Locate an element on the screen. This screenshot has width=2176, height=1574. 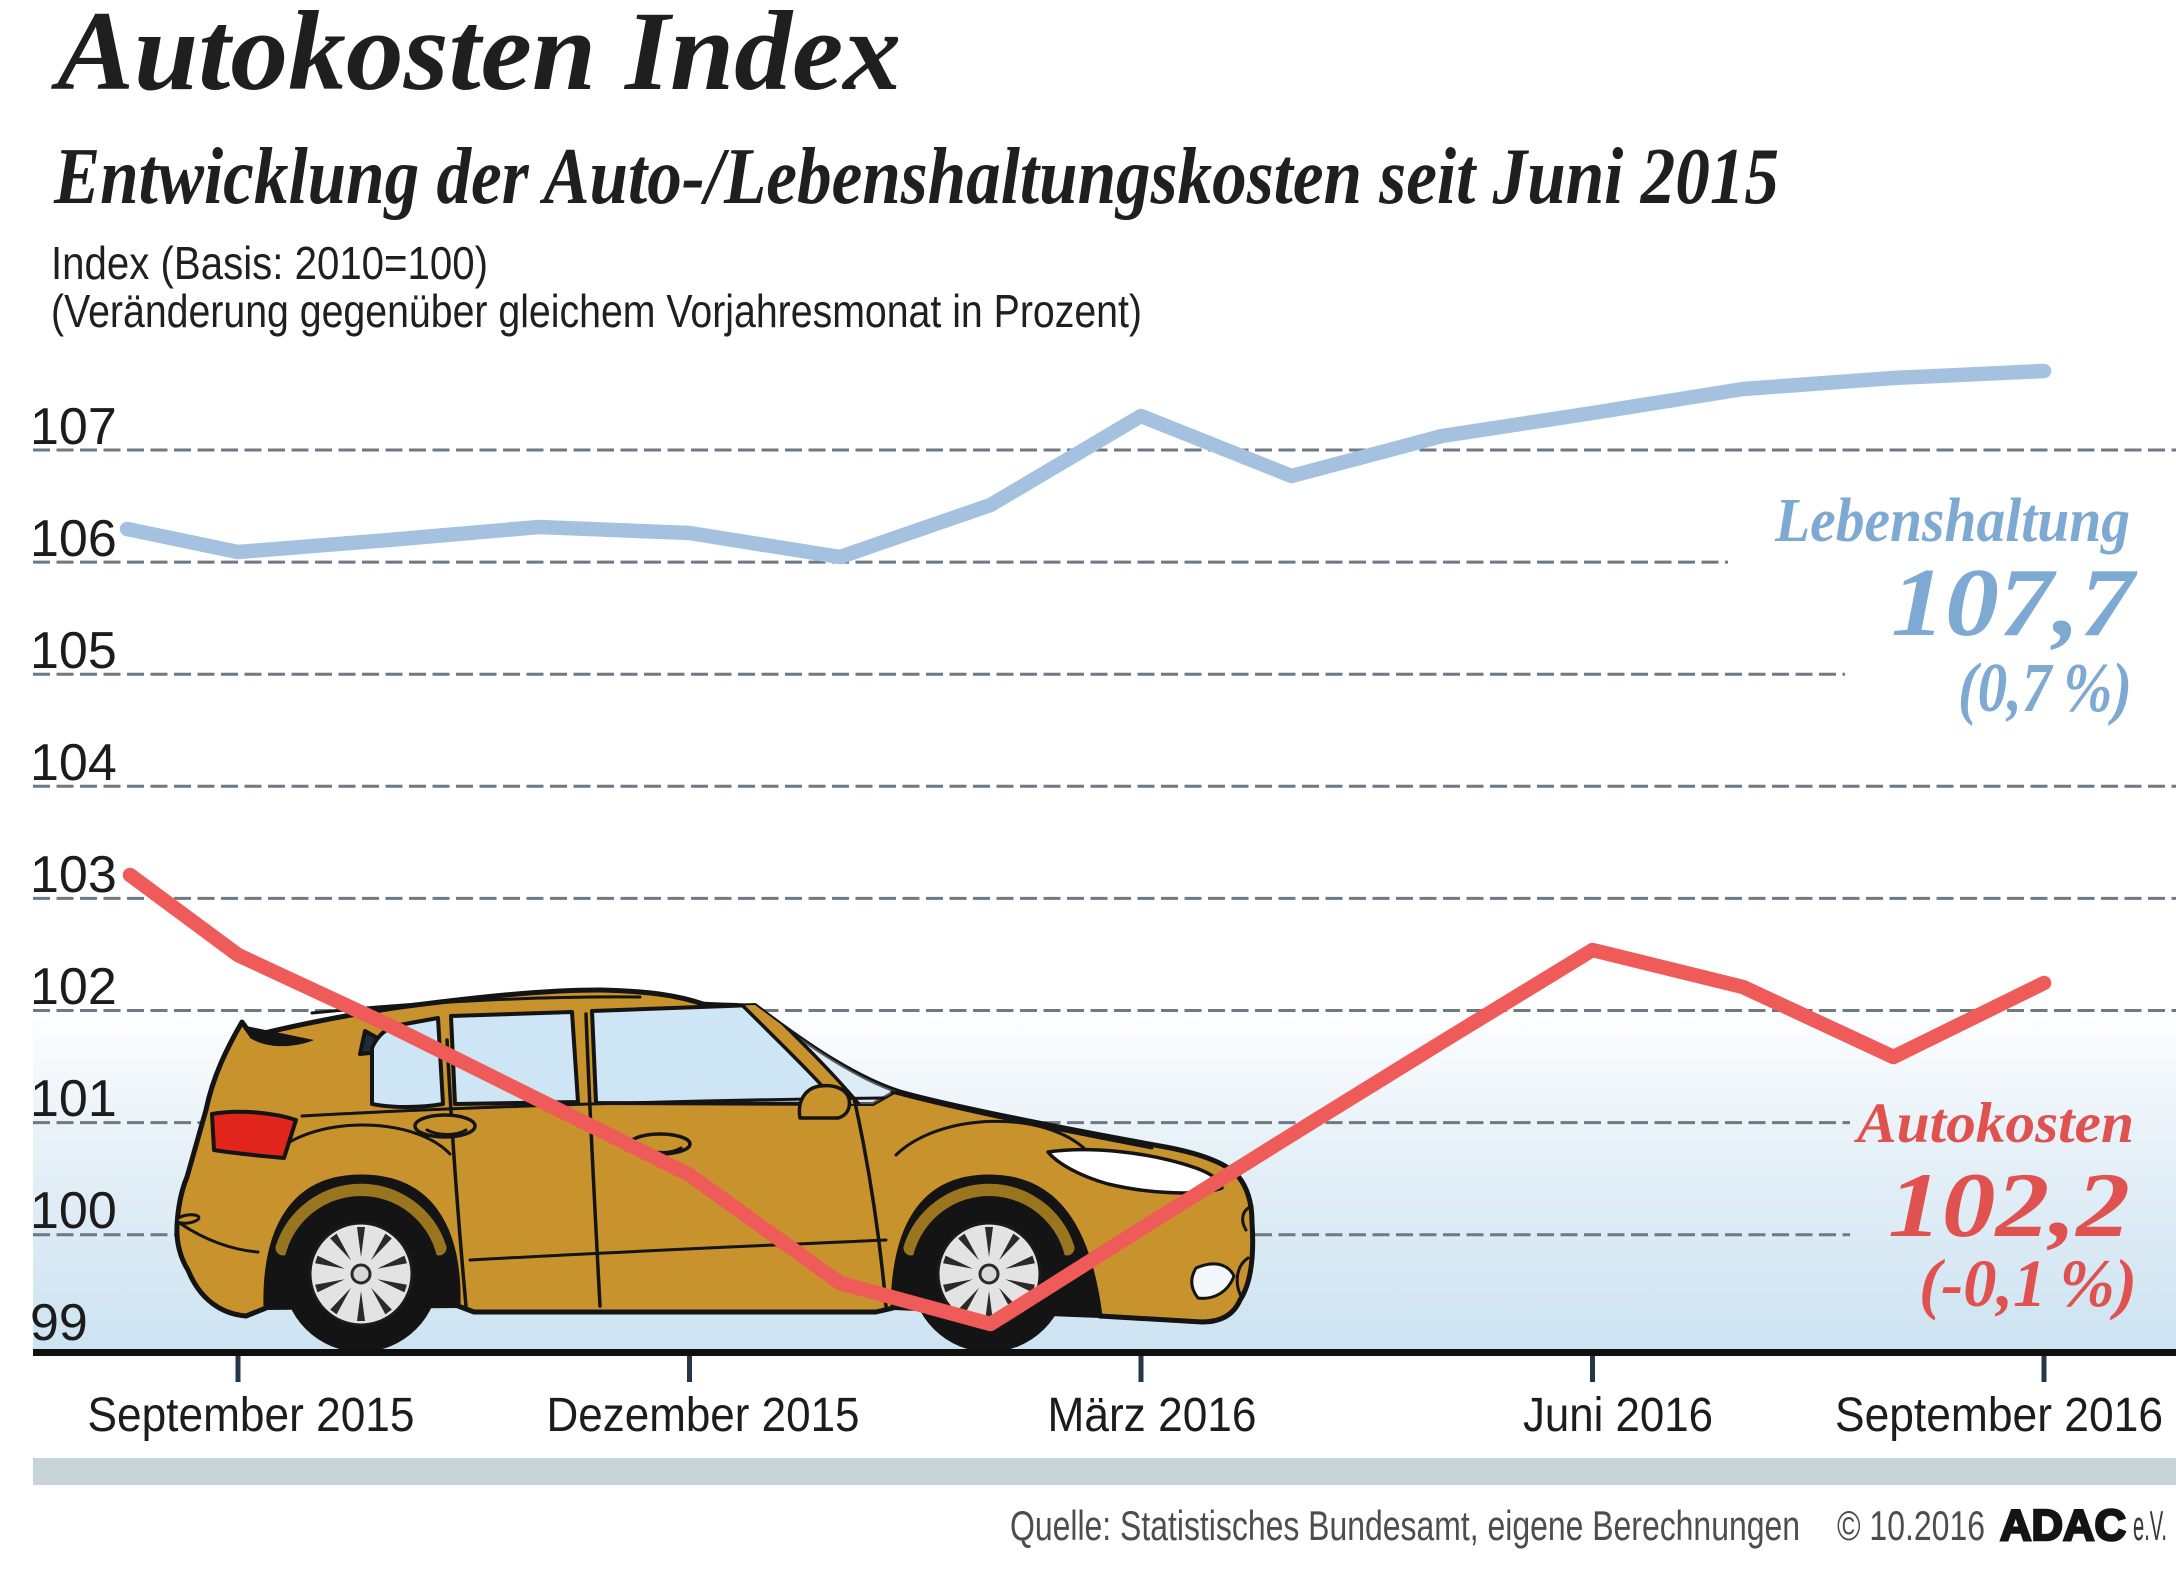
svg-text: 100 is located at coordinates (73, 1211).